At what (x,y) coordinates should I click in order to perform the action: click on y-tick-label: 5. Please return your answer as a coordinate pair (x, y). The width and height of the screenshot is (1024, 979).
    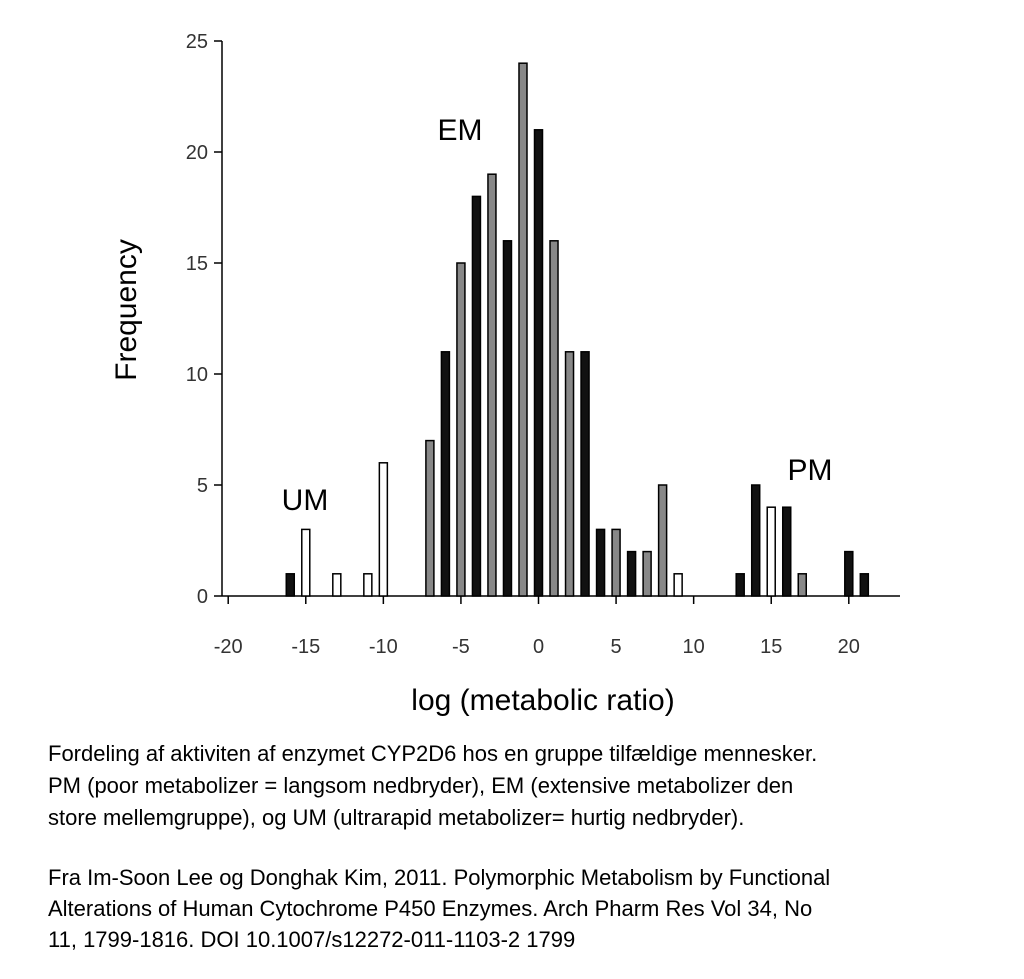
    Looking at the image, I should click on (202, 486).